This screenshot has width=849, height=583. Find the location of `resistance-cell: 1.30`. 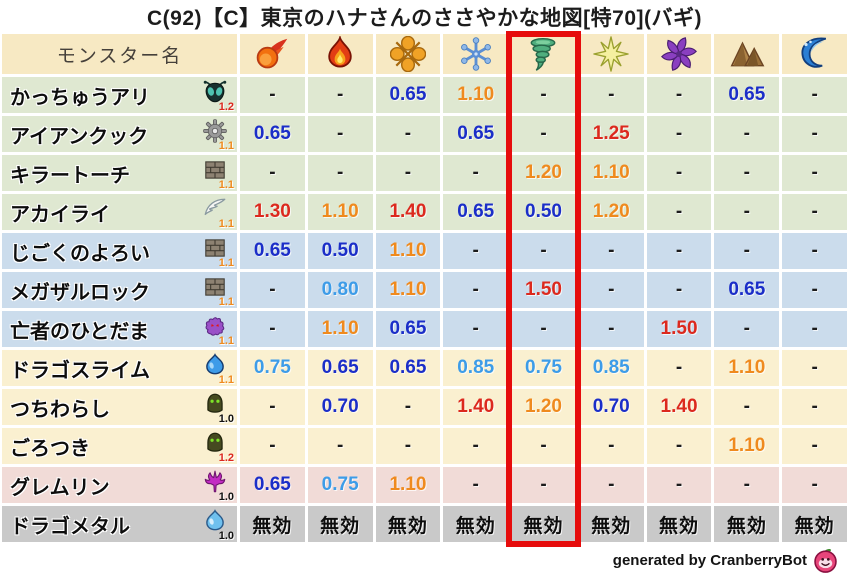

resistance-cell: 1.30 is located at coordinates (272, 212).